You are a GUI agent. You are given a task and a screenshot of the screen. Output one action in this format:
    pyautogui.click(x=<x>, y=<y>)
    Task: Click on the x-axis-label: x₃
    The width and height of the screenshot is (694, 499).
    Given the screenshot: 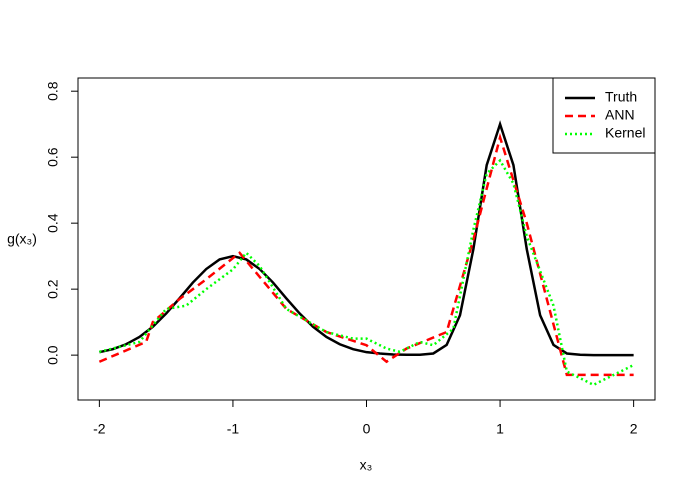 What is the action you would take?
    pyautogui.click(x=366, y=465)
    